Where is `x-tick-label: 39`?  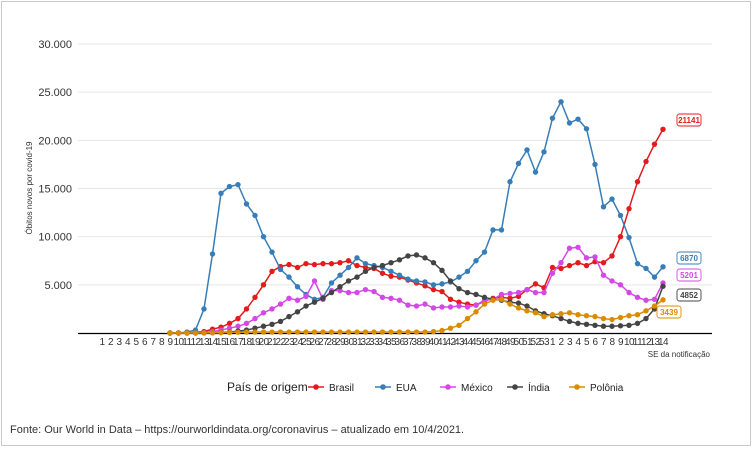
x-tick-label: 39 is located at coordinates (425, 342).